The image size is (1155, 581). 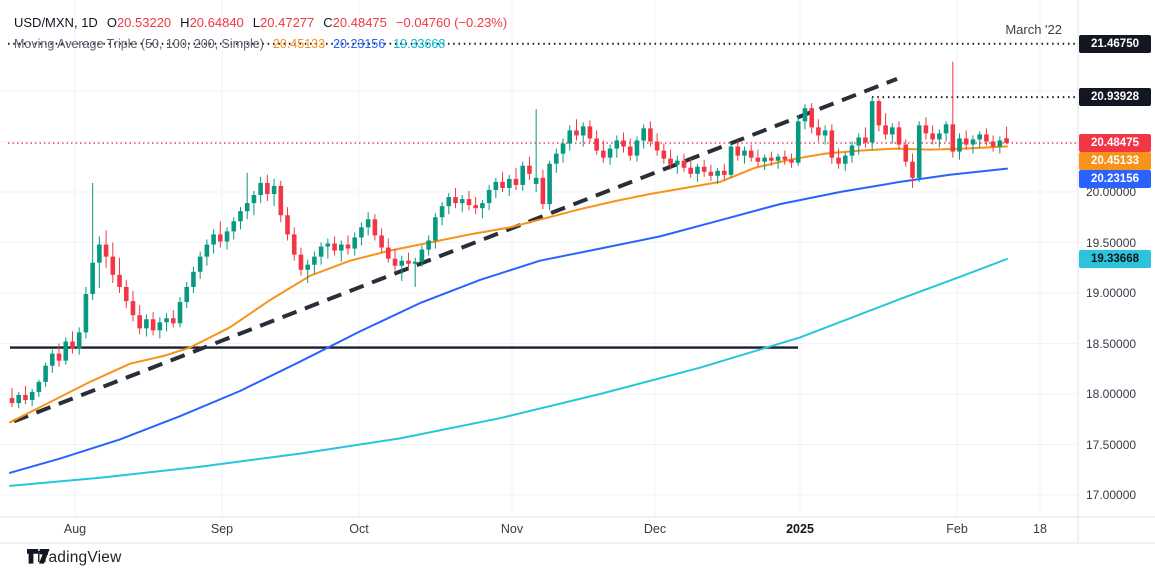 What do you see at coordinates (1111, 343) in the screenshot?
I see `price-scale-label: 18.50000` at bounding box center [1111, 343].